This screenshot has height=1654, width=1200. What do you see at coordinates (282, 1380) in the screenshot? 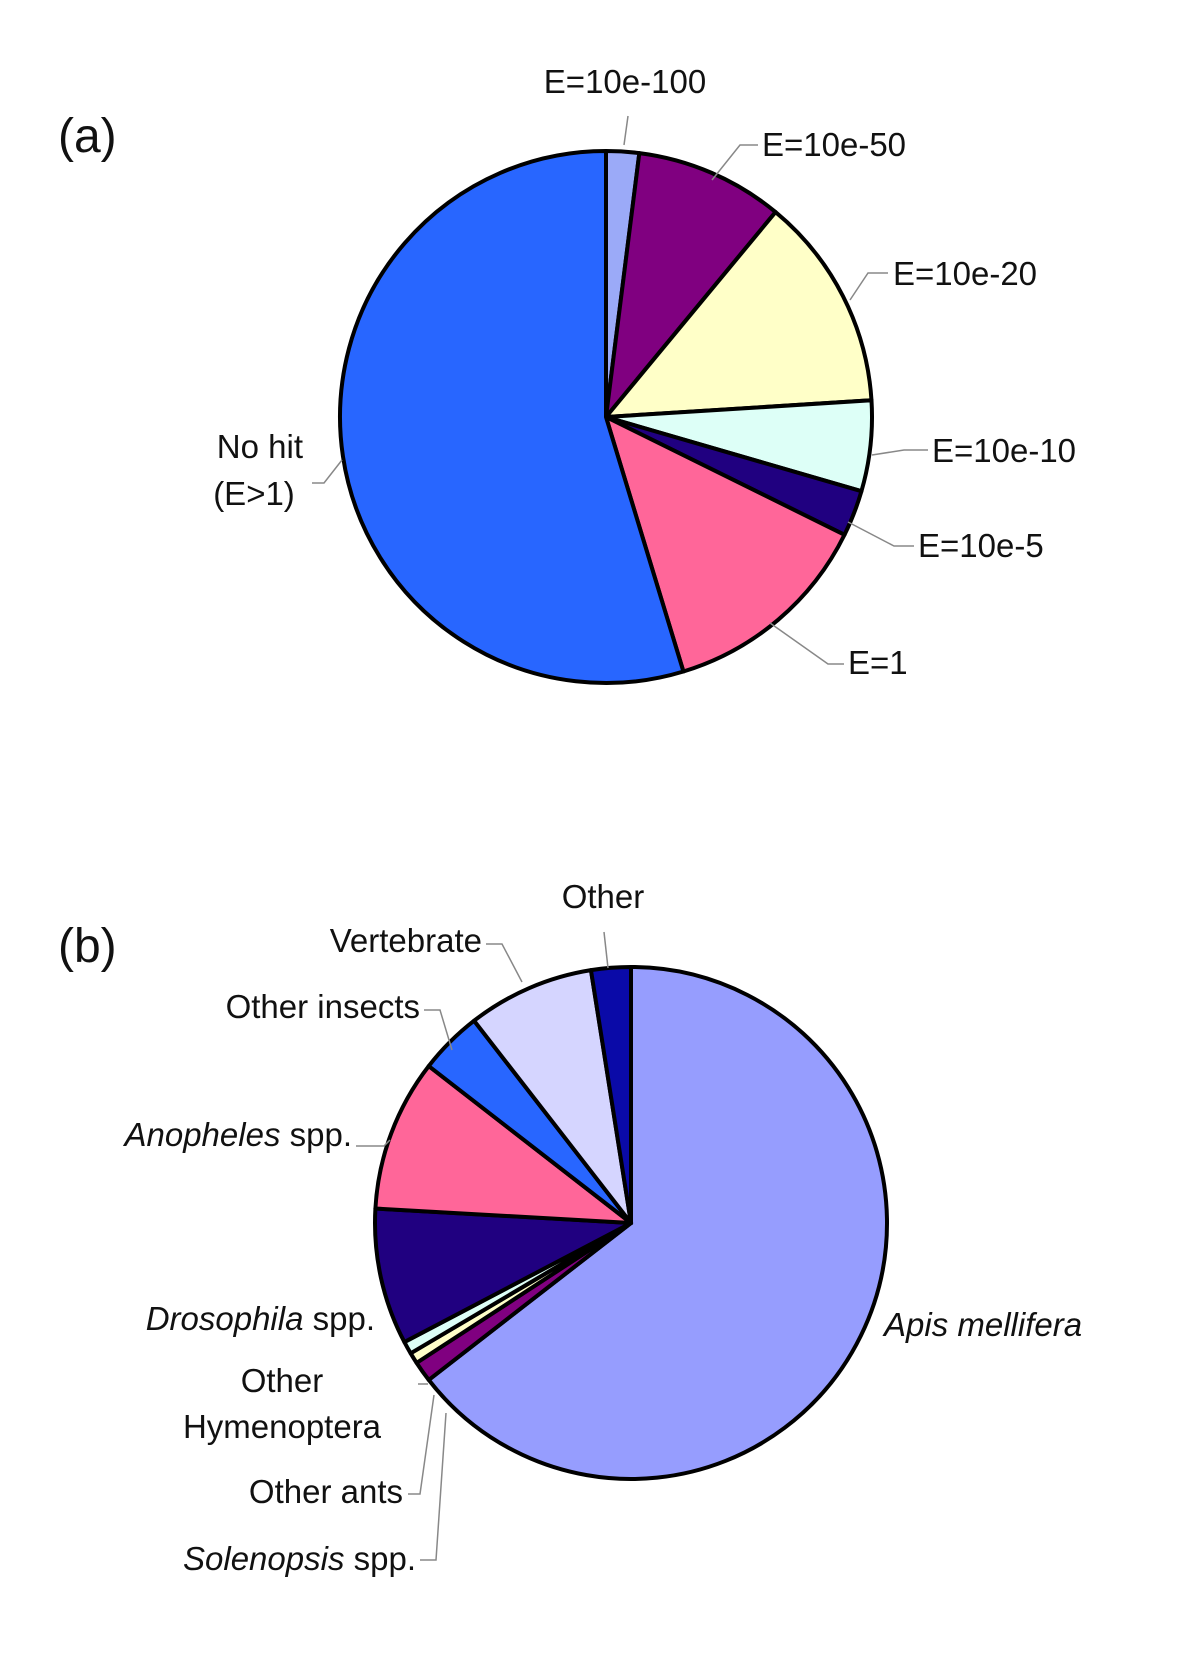
I see `label-b-other-hymenoptera: Other` at bounding box center [282, 1380].